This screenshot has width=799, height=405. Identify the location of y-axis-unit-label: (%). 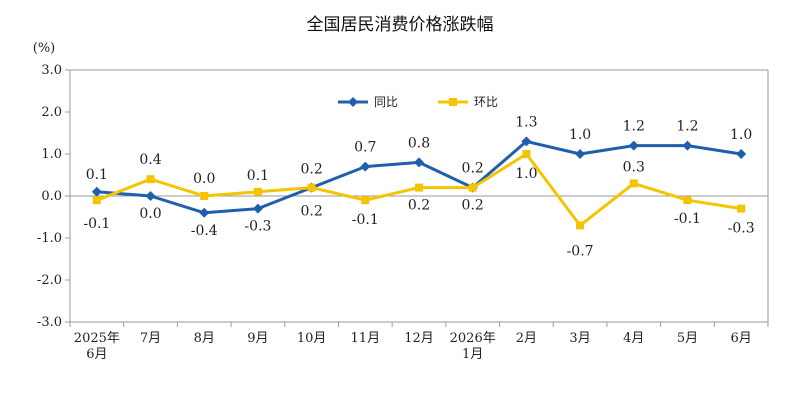
(44, 48).